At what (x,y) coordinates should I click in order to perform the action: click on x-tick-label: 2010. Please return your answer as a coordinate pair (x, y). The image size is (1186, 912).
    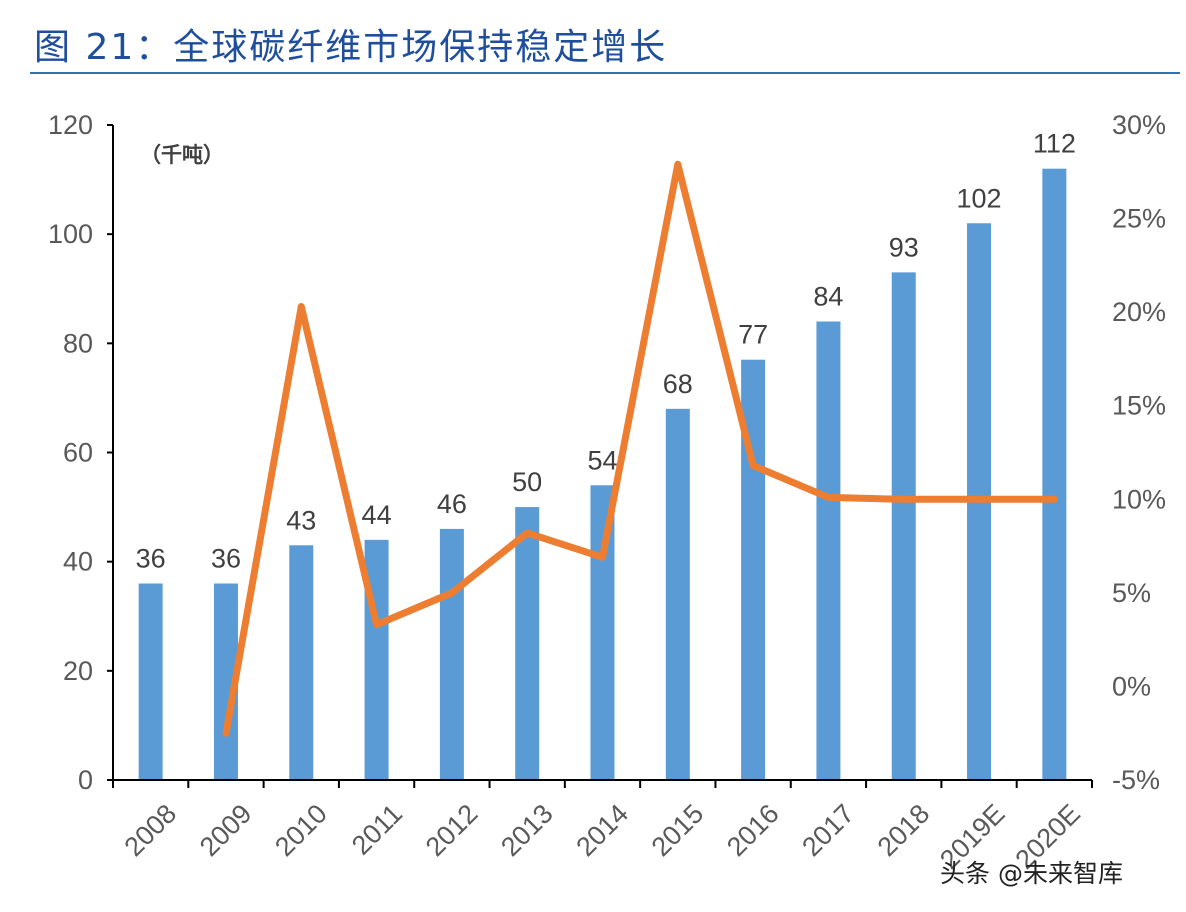
    Looking at the image, I should click on (301, 830).